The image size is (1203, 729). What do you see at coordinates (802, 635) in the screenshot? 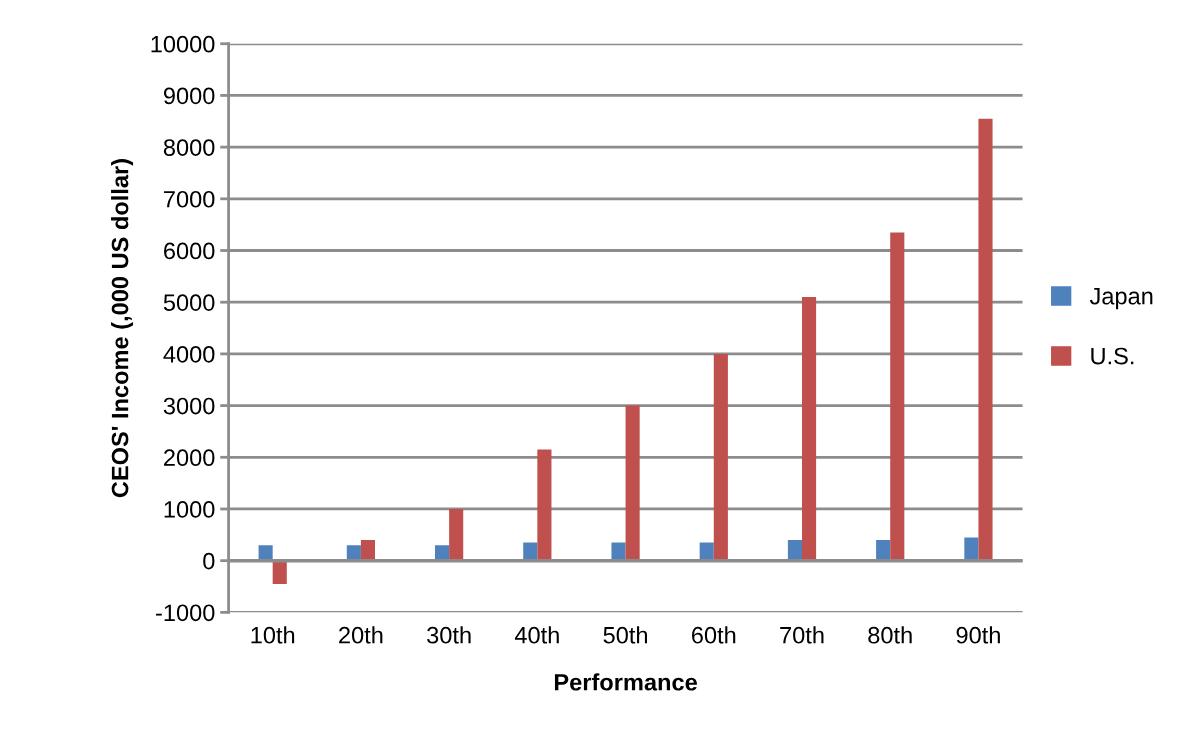
I see `x-tick-label: 70th` at bounding box center [802, 635].